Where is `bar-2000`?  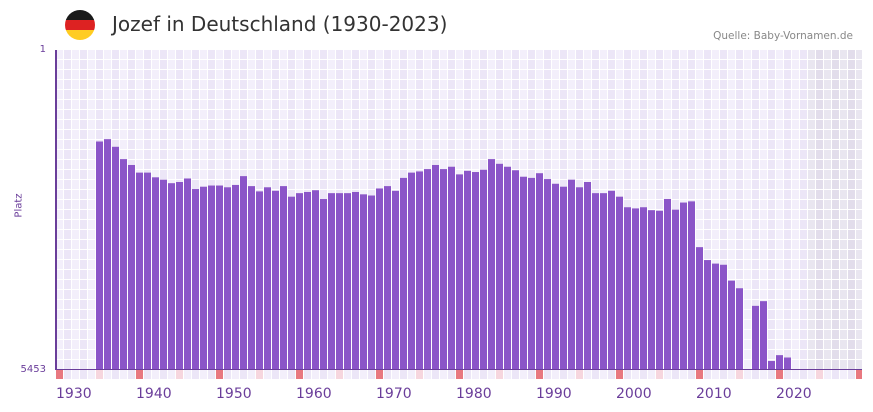
bar-2000 is located at coordinates (619, 283).